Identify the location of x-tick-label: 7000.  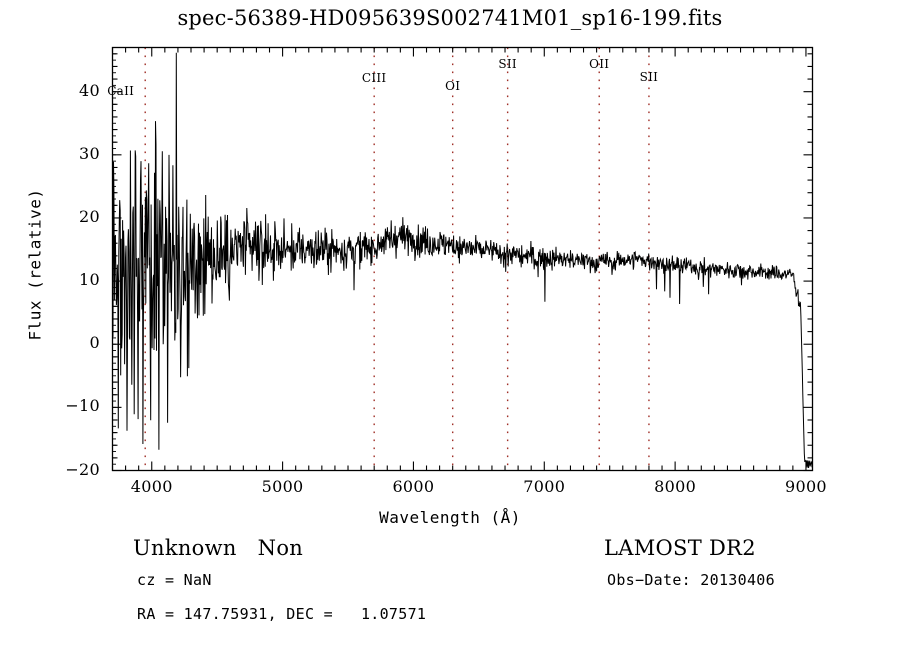
(544, 486).